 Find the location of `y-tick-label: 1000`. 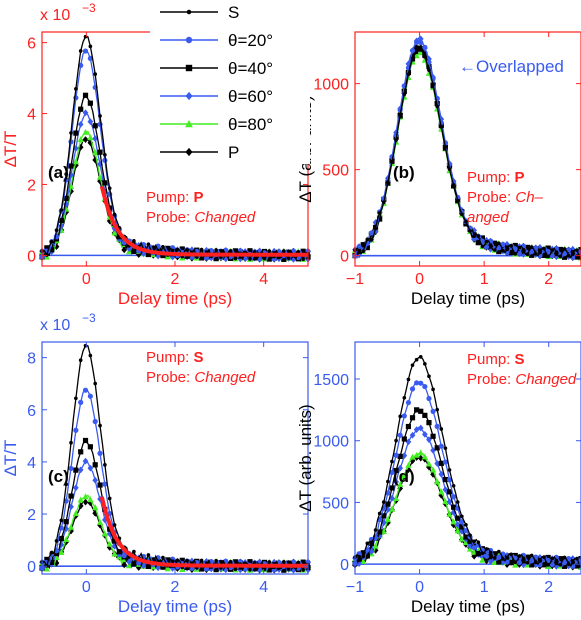

y-tick-label: 1000 is located at coordinates (331, 442).